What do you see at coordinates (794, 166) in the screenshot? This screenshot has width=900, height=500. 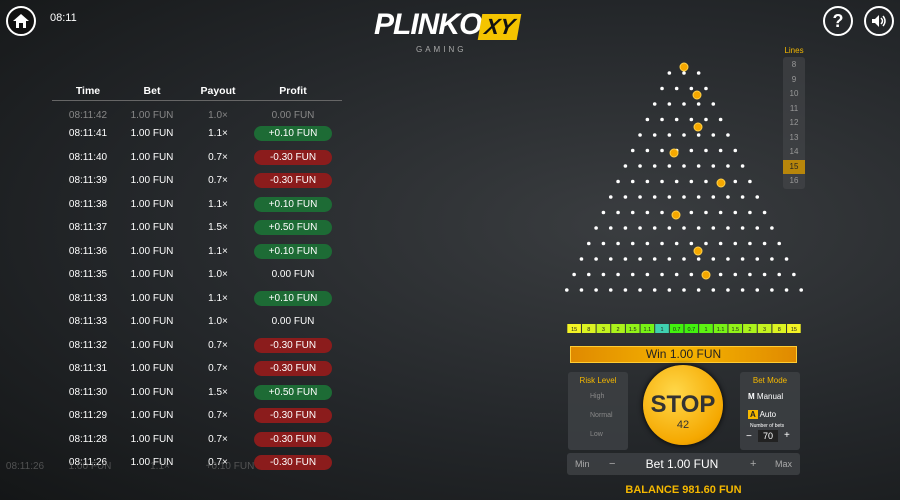 I see `lines-option: 15` at bounding box center [794, 166].